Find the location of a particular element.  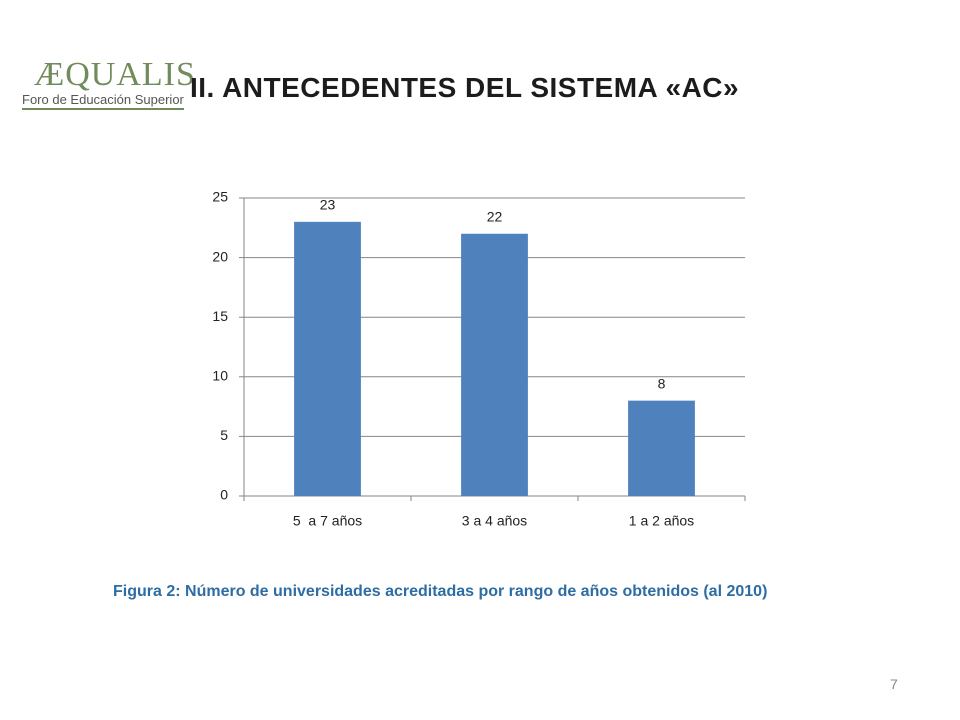

y-tick-label: 25 is located at coordinates (220, 197).